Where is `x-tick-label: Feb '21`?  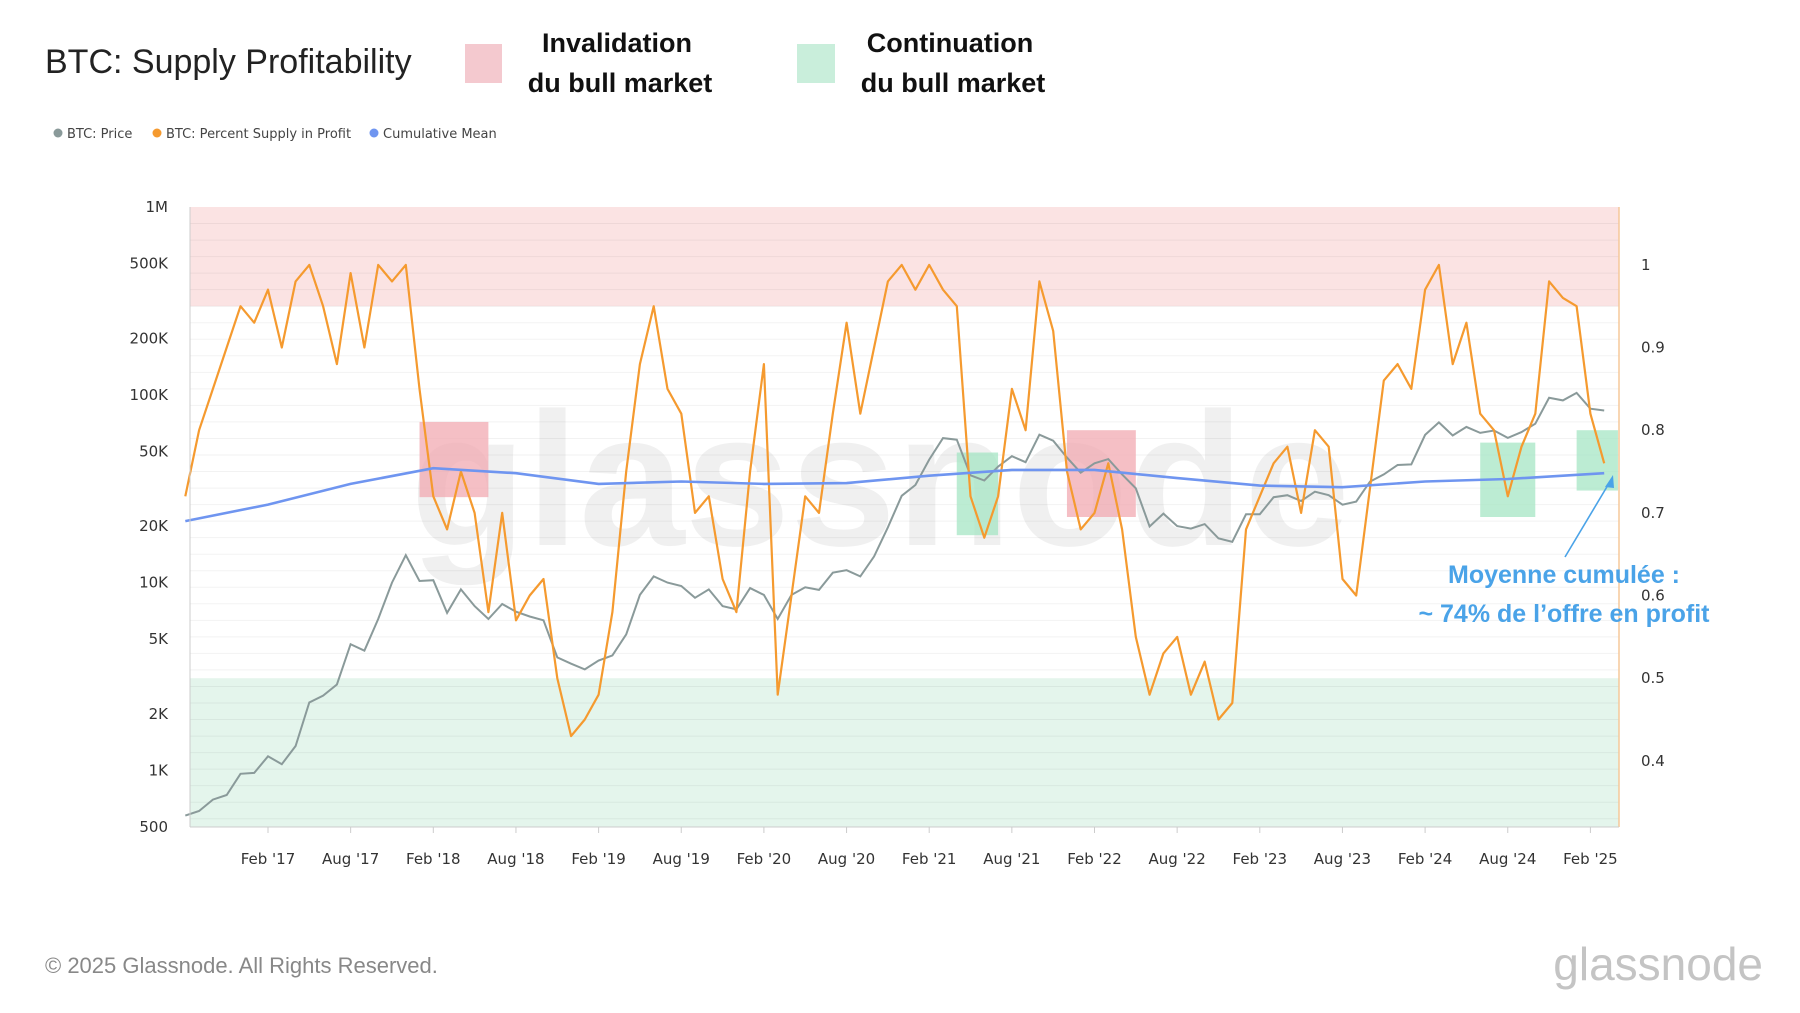
x-tick-label: Feb '21 is located at coordinates (929, 859).